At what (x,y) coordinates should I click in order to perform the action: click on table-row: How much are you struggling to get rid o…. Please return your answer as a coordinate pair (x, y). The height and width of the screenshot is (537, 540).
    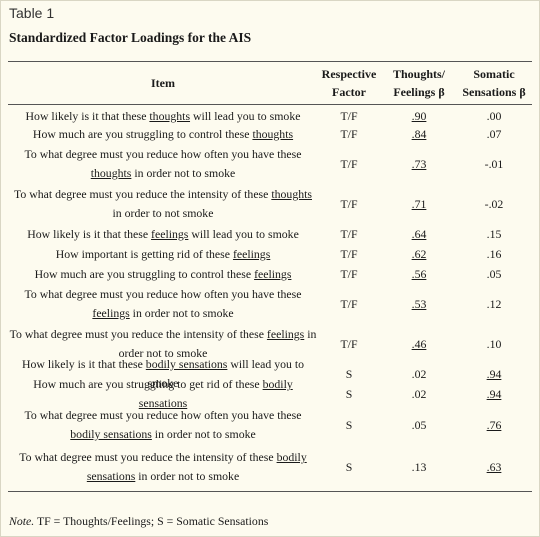
    Looking at the image, I should click on (270, 393).